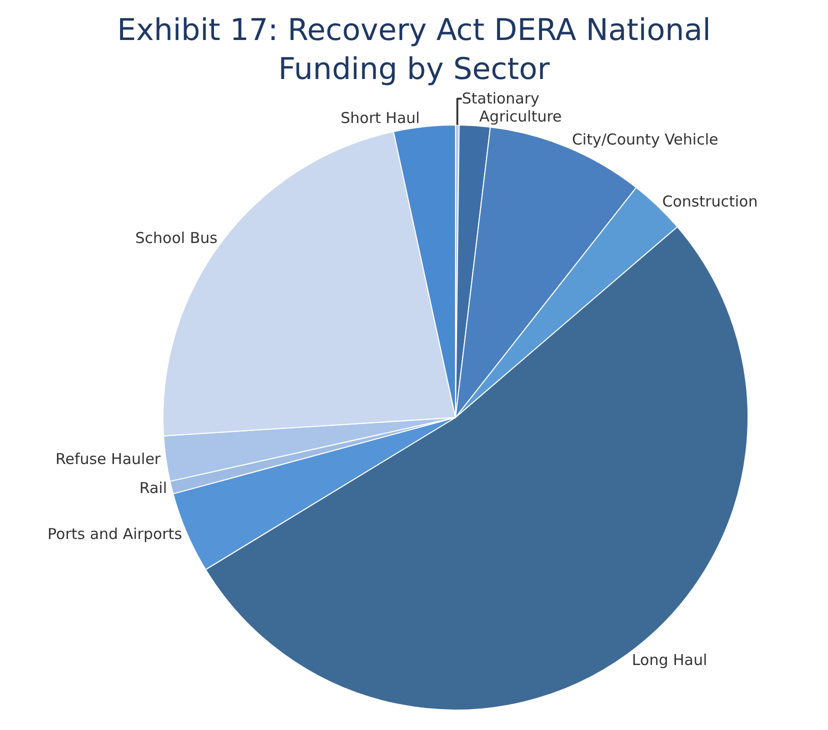  Describe the element at coordinates (710, 201) in the screenshot. I see `slice-label: Construction` at that location.